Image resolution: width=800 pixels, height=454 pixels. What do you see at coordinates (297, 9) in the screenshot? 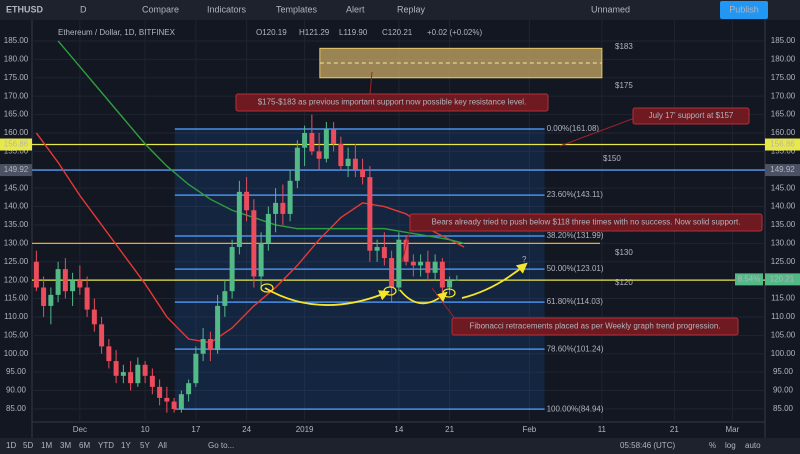
I see `toolbar-item: Templates` at bounding box center [297, 9].